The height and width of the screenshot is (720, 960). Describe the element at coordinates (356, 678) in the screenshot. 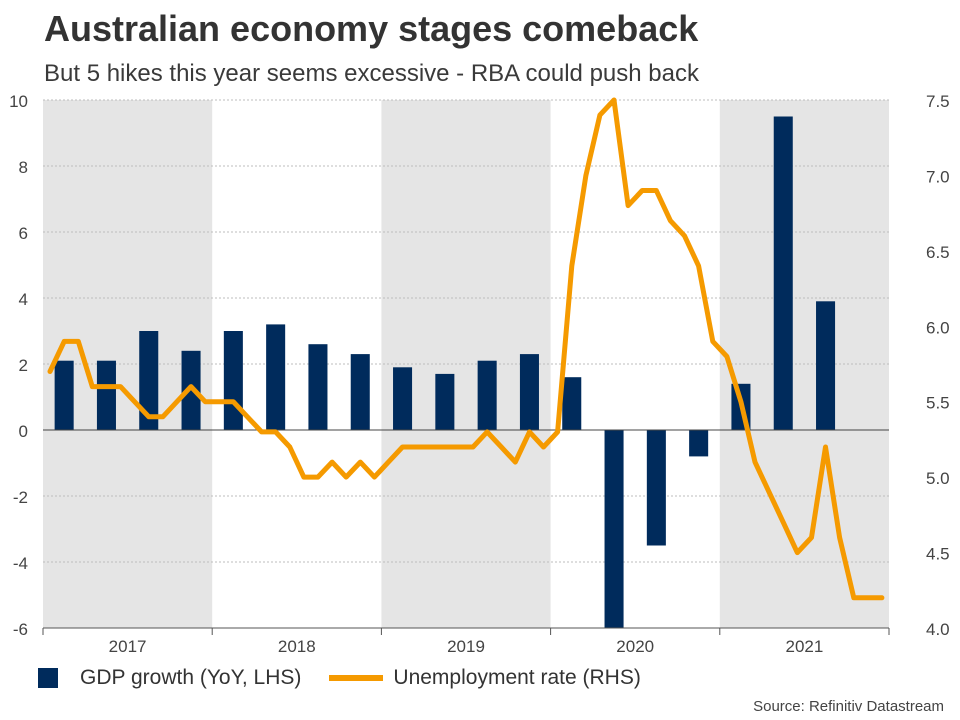

I see `legend-line-swatch` at that location.